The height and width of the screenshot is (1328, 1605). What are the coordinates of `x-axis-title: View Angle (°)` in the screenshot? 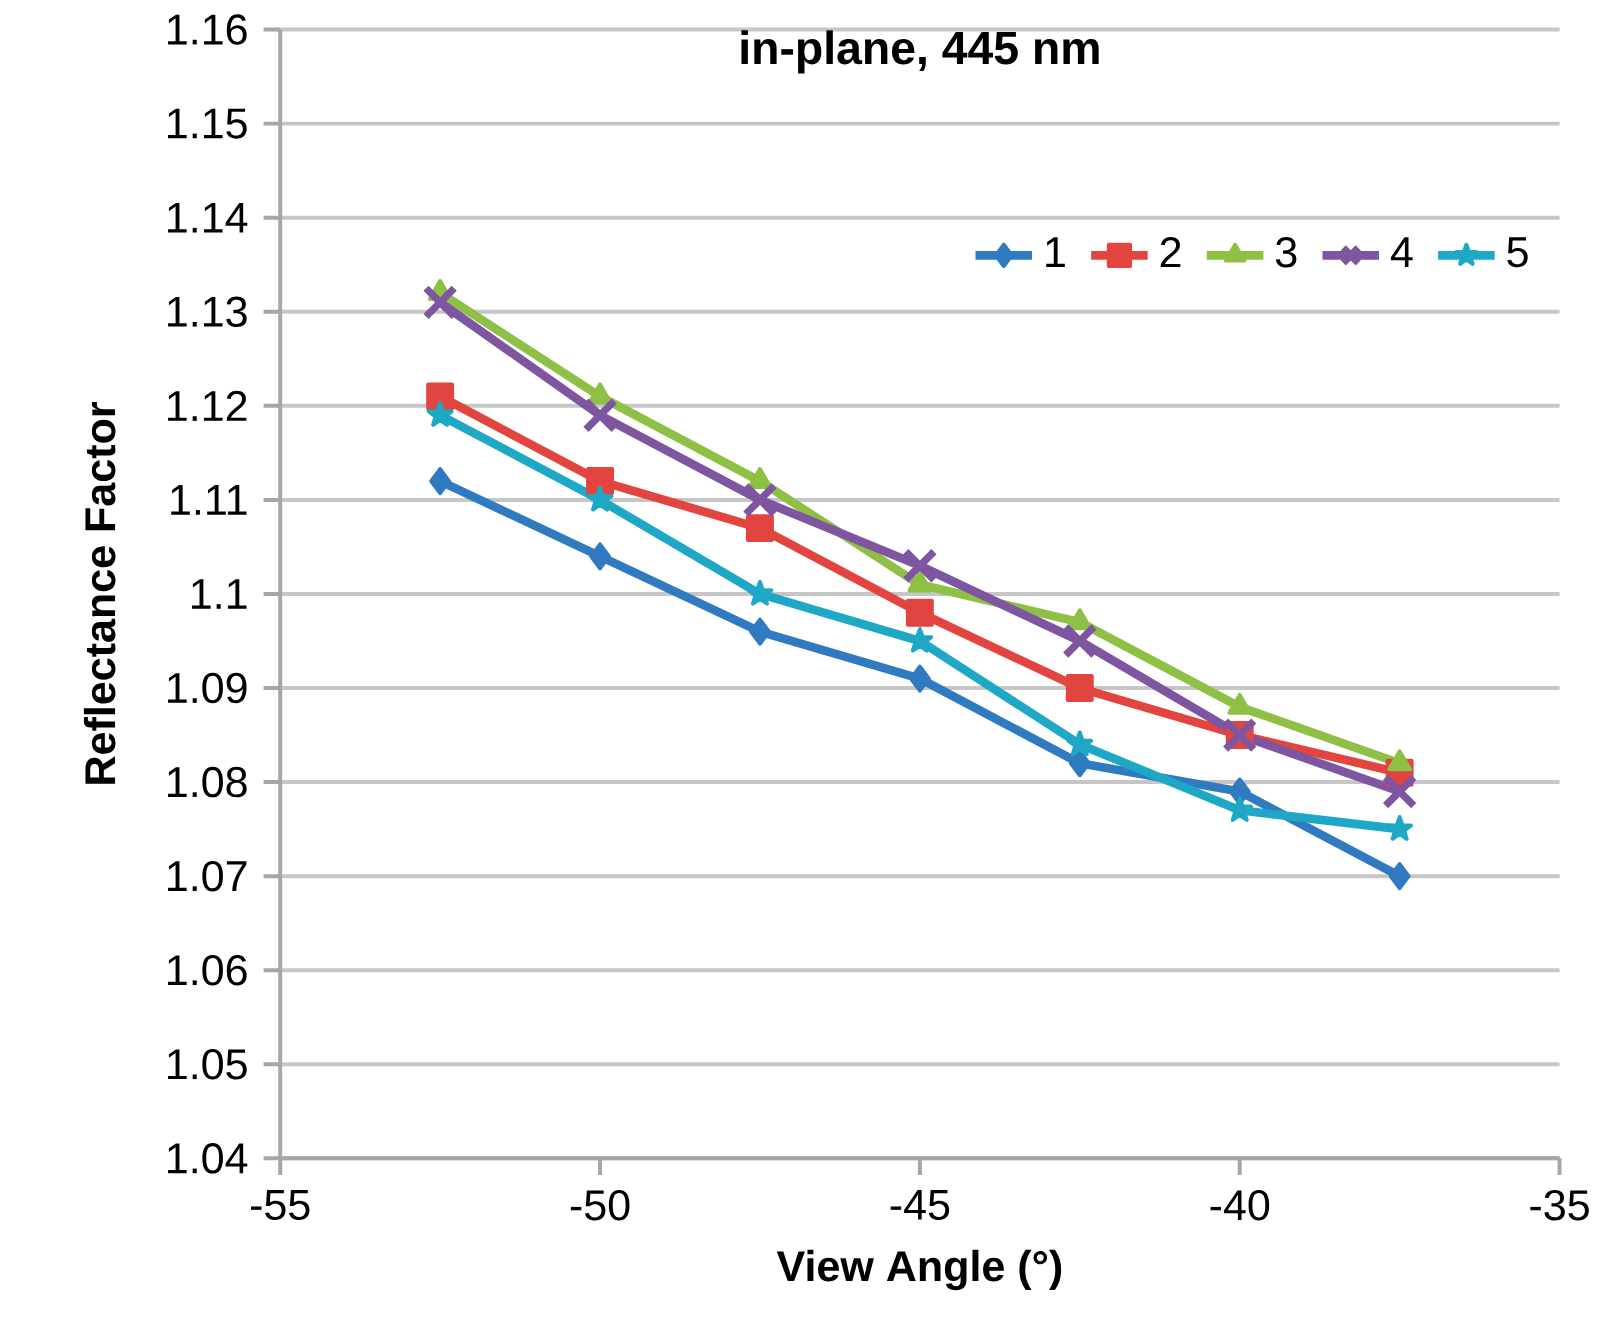 It's located at (919, 1270).